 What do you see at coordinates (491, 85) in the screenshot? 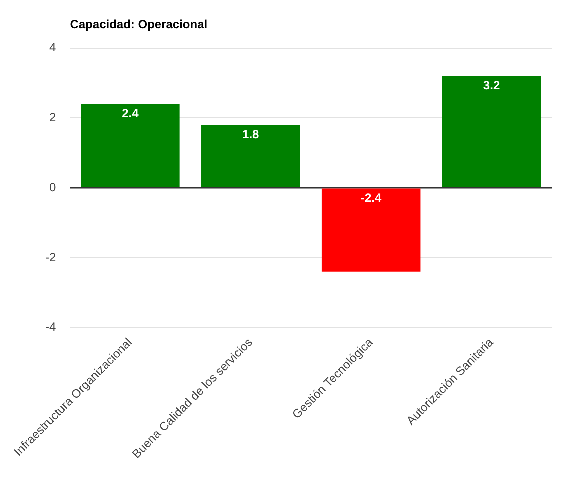
I see `data-label: 3.2` at bounding box center [491, 85].